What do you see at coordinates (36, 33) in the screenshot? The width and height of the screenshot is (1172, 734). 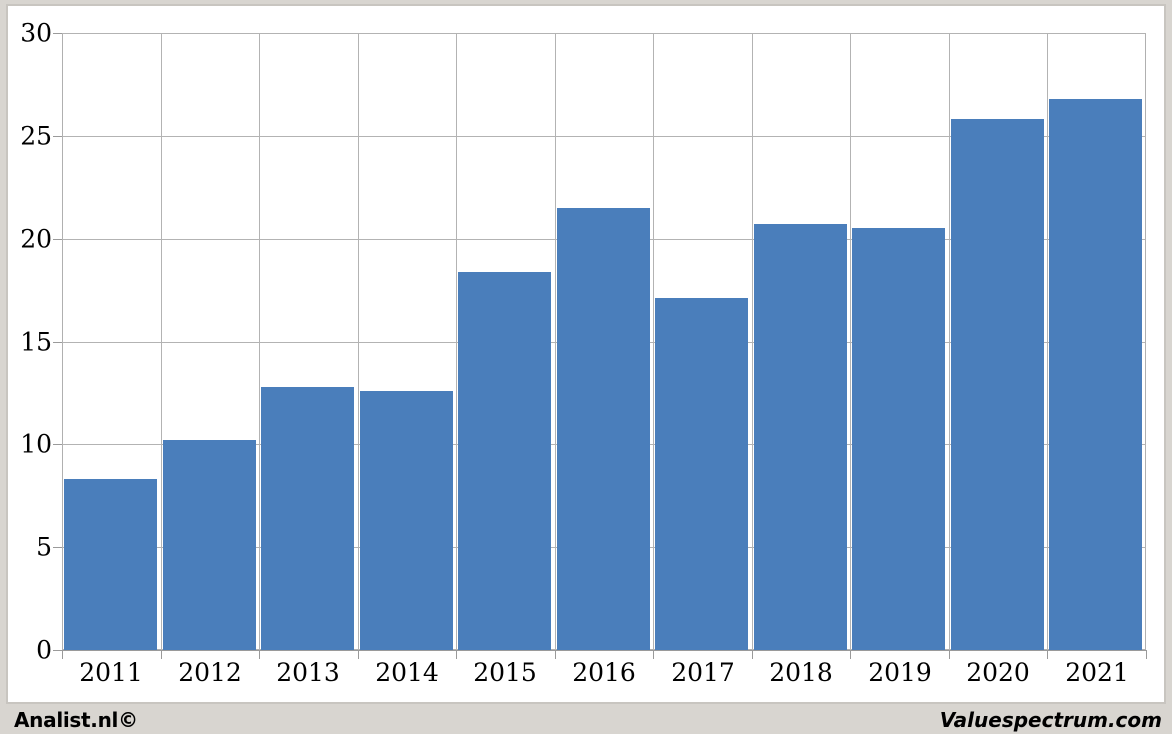 I see `y-tick-label: 30` at bounding box center [36, 33].